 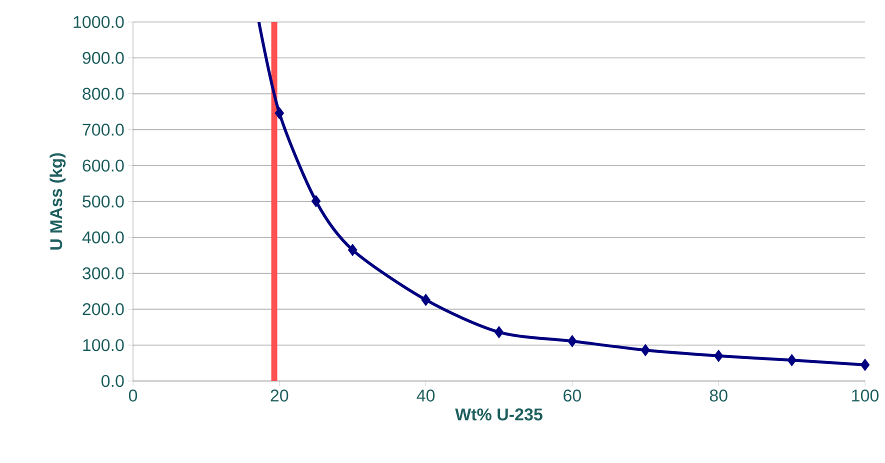 I want to click on x-axis-title: Wt% U-235, so click(x=498, y=414).